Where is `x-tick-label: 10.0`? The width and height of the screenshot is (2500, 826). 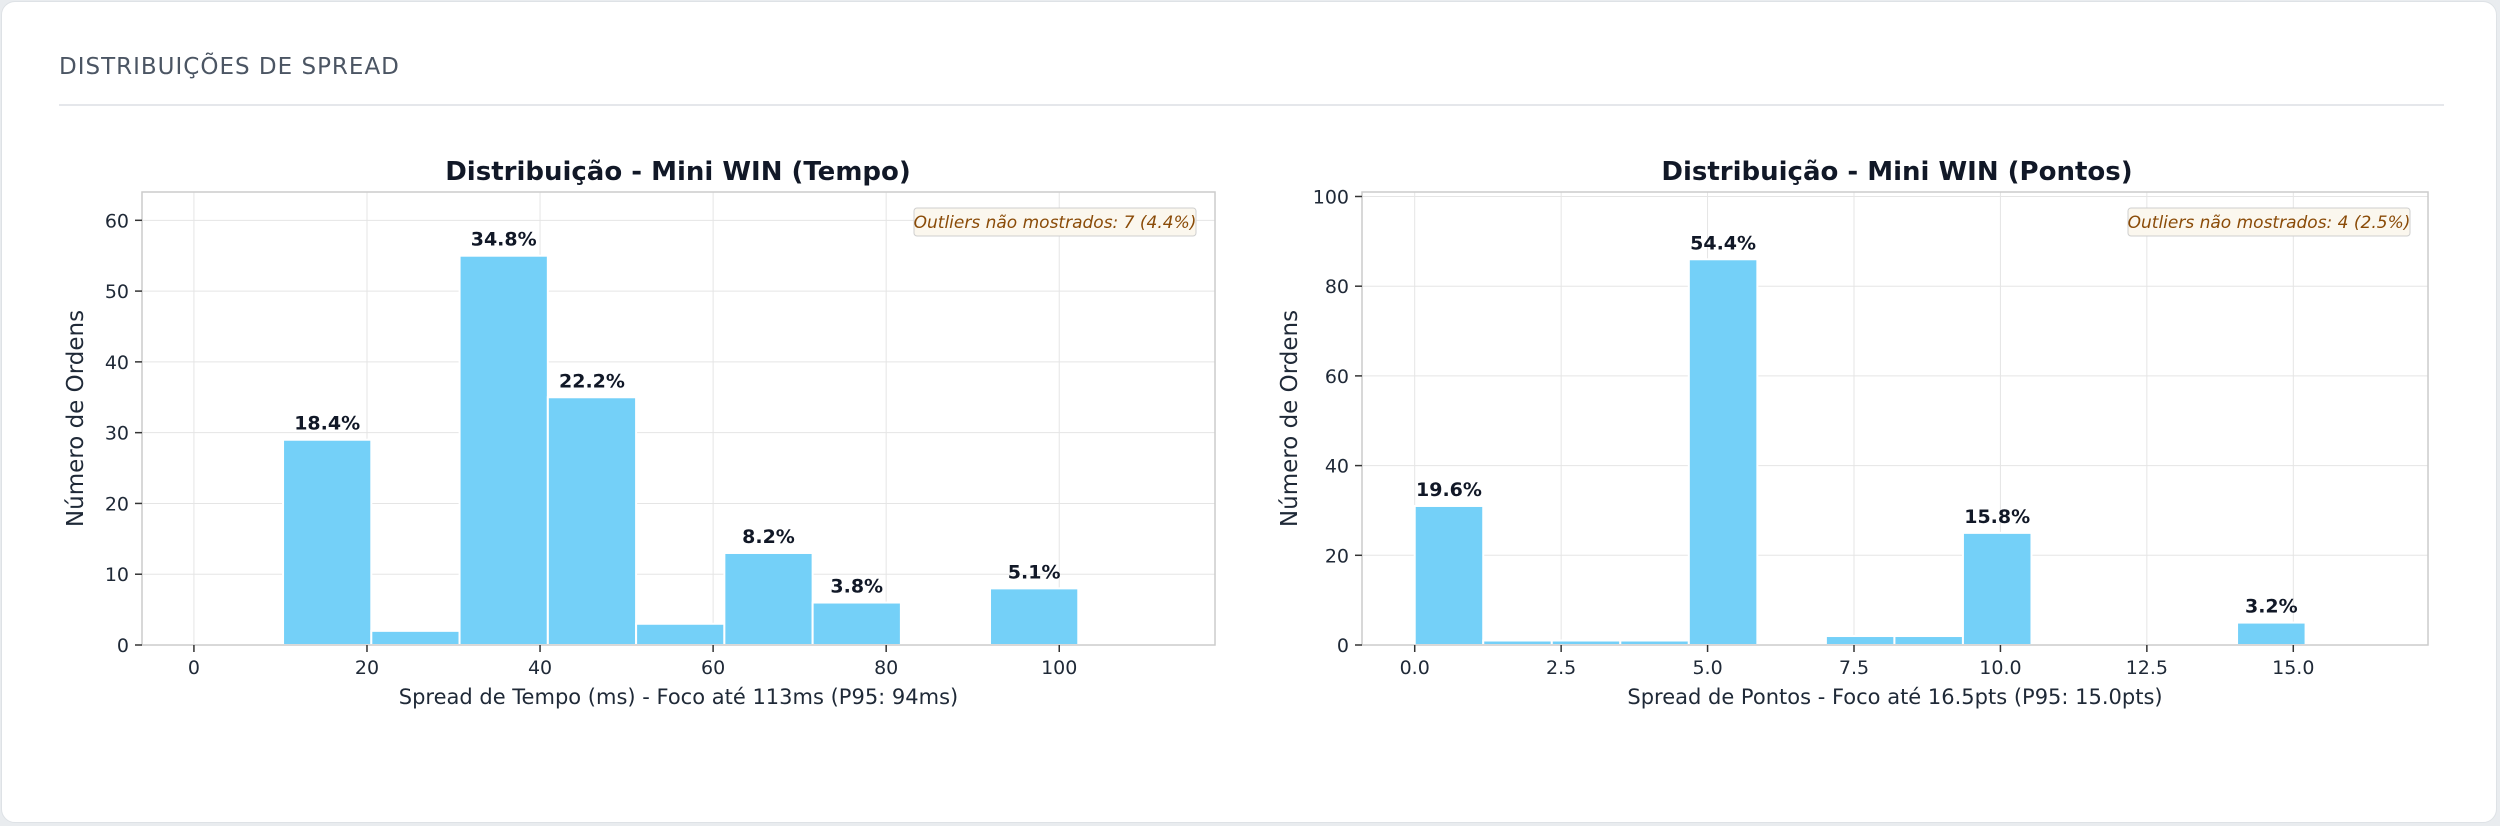 x-tick-label: 10.0 is located at coordinates (2000, 668).